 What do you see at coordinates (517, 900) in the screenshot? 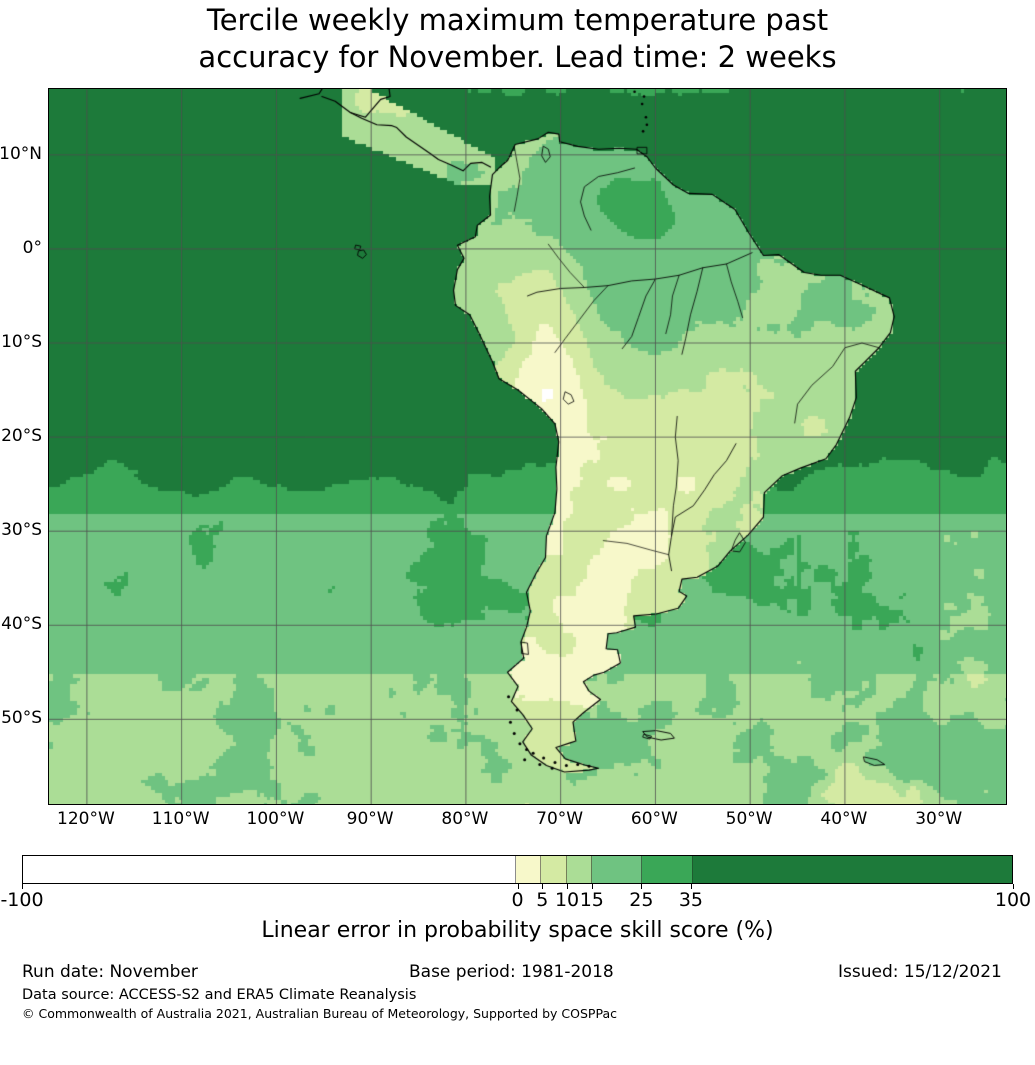
I see `colorbar-tick-label: 0` at bounding box center [517, 900].